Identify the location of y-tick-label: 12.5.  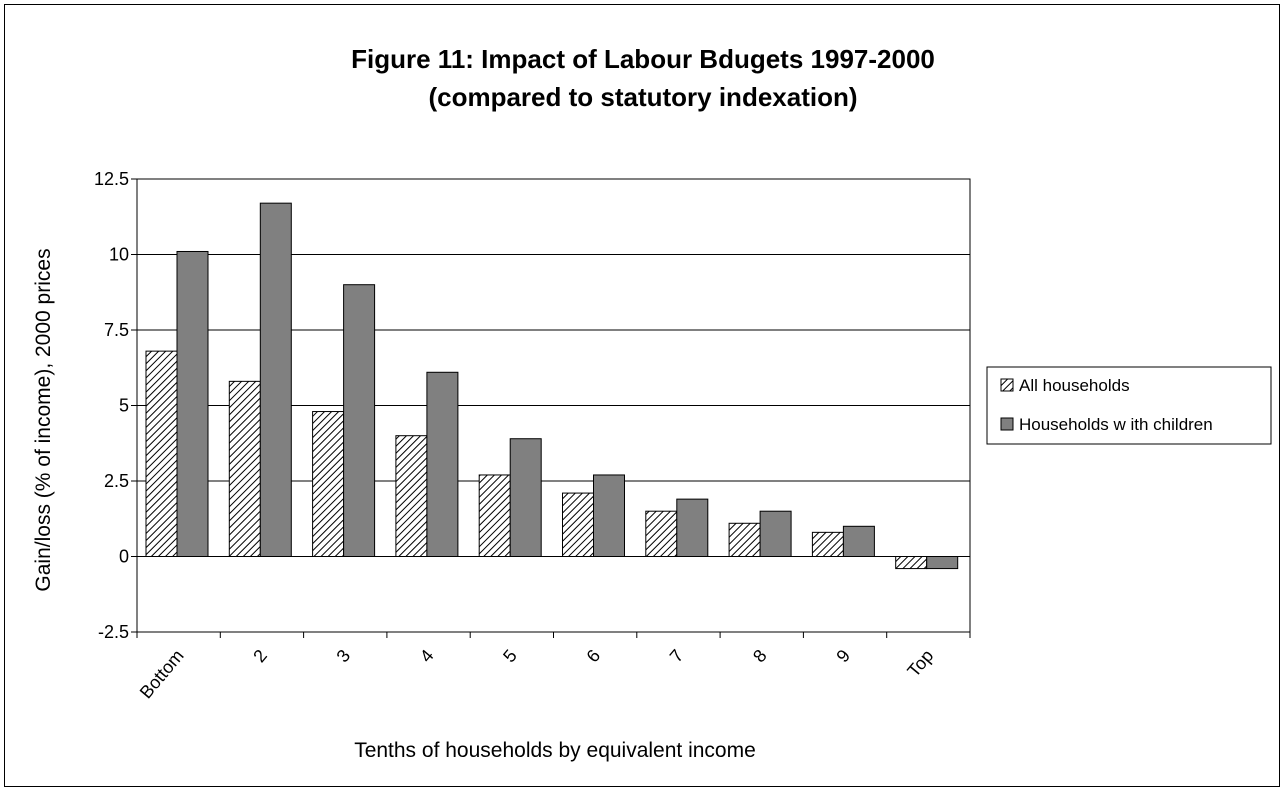
(111, 179).